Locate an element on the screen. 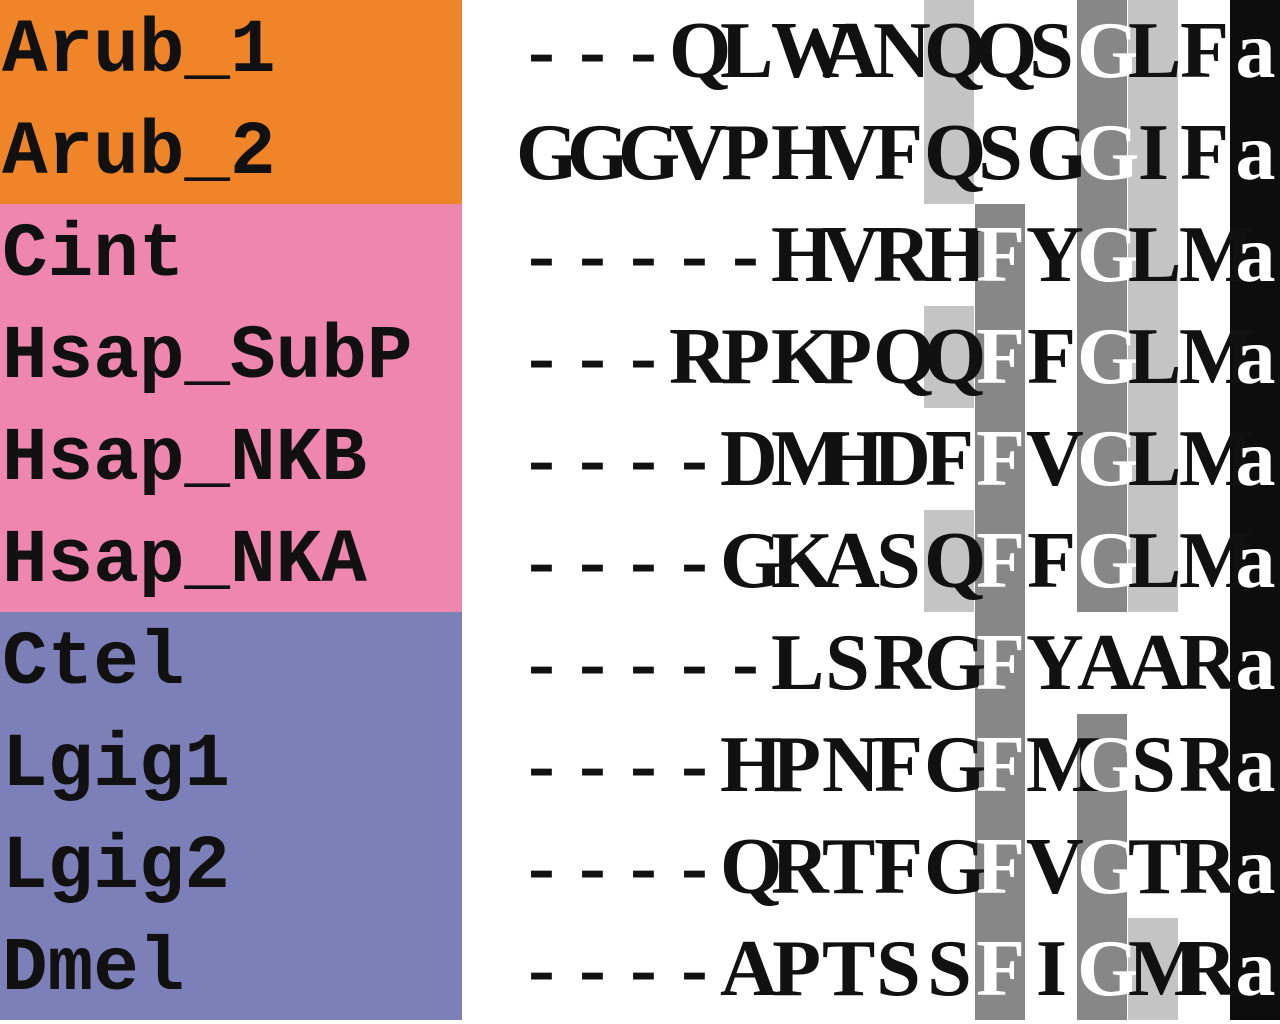  residue: P is located at coordinates (847, 357).